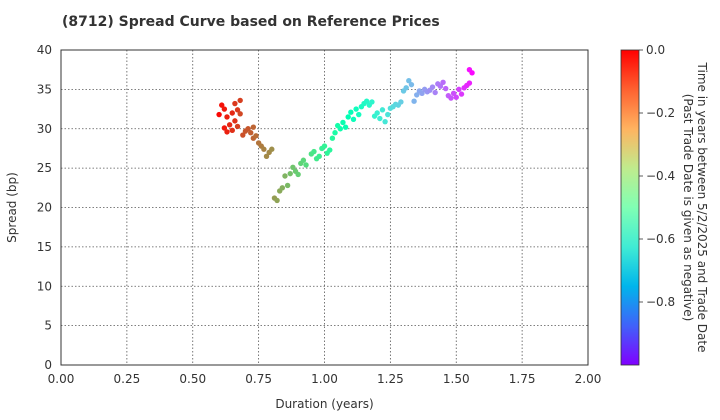 The height and width of the screenshot is (420, 720). What do you see at coordinates (127, 379) in the screenshot?
I see `x-tick-label: 0.25` at bounding box center [127, 379].